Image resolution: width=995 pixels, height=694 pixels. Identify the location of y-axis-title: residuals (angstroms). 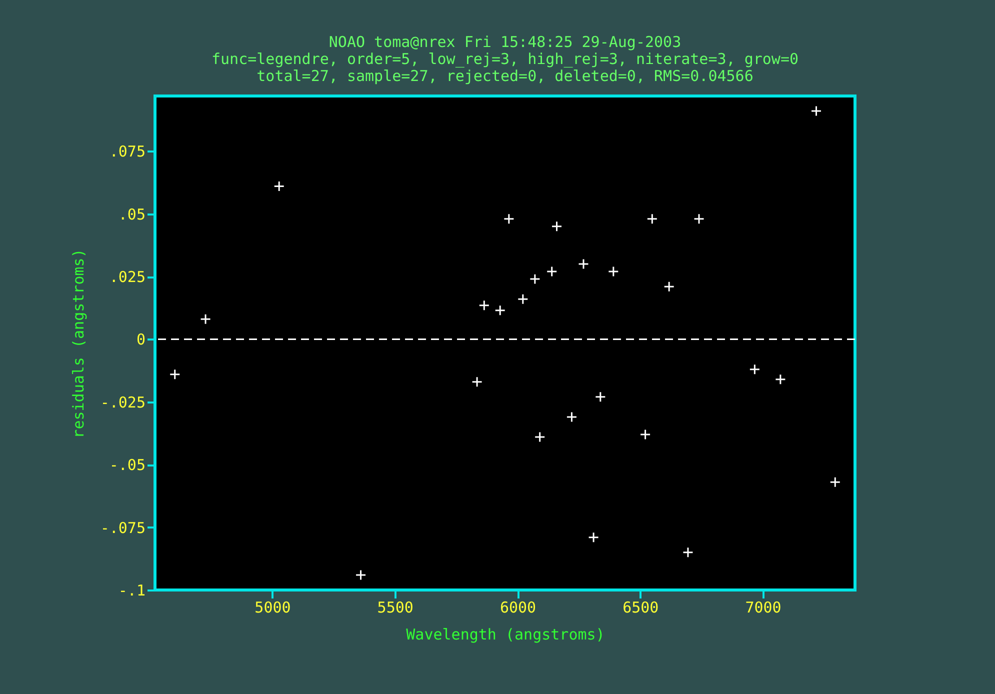
(78, 343).